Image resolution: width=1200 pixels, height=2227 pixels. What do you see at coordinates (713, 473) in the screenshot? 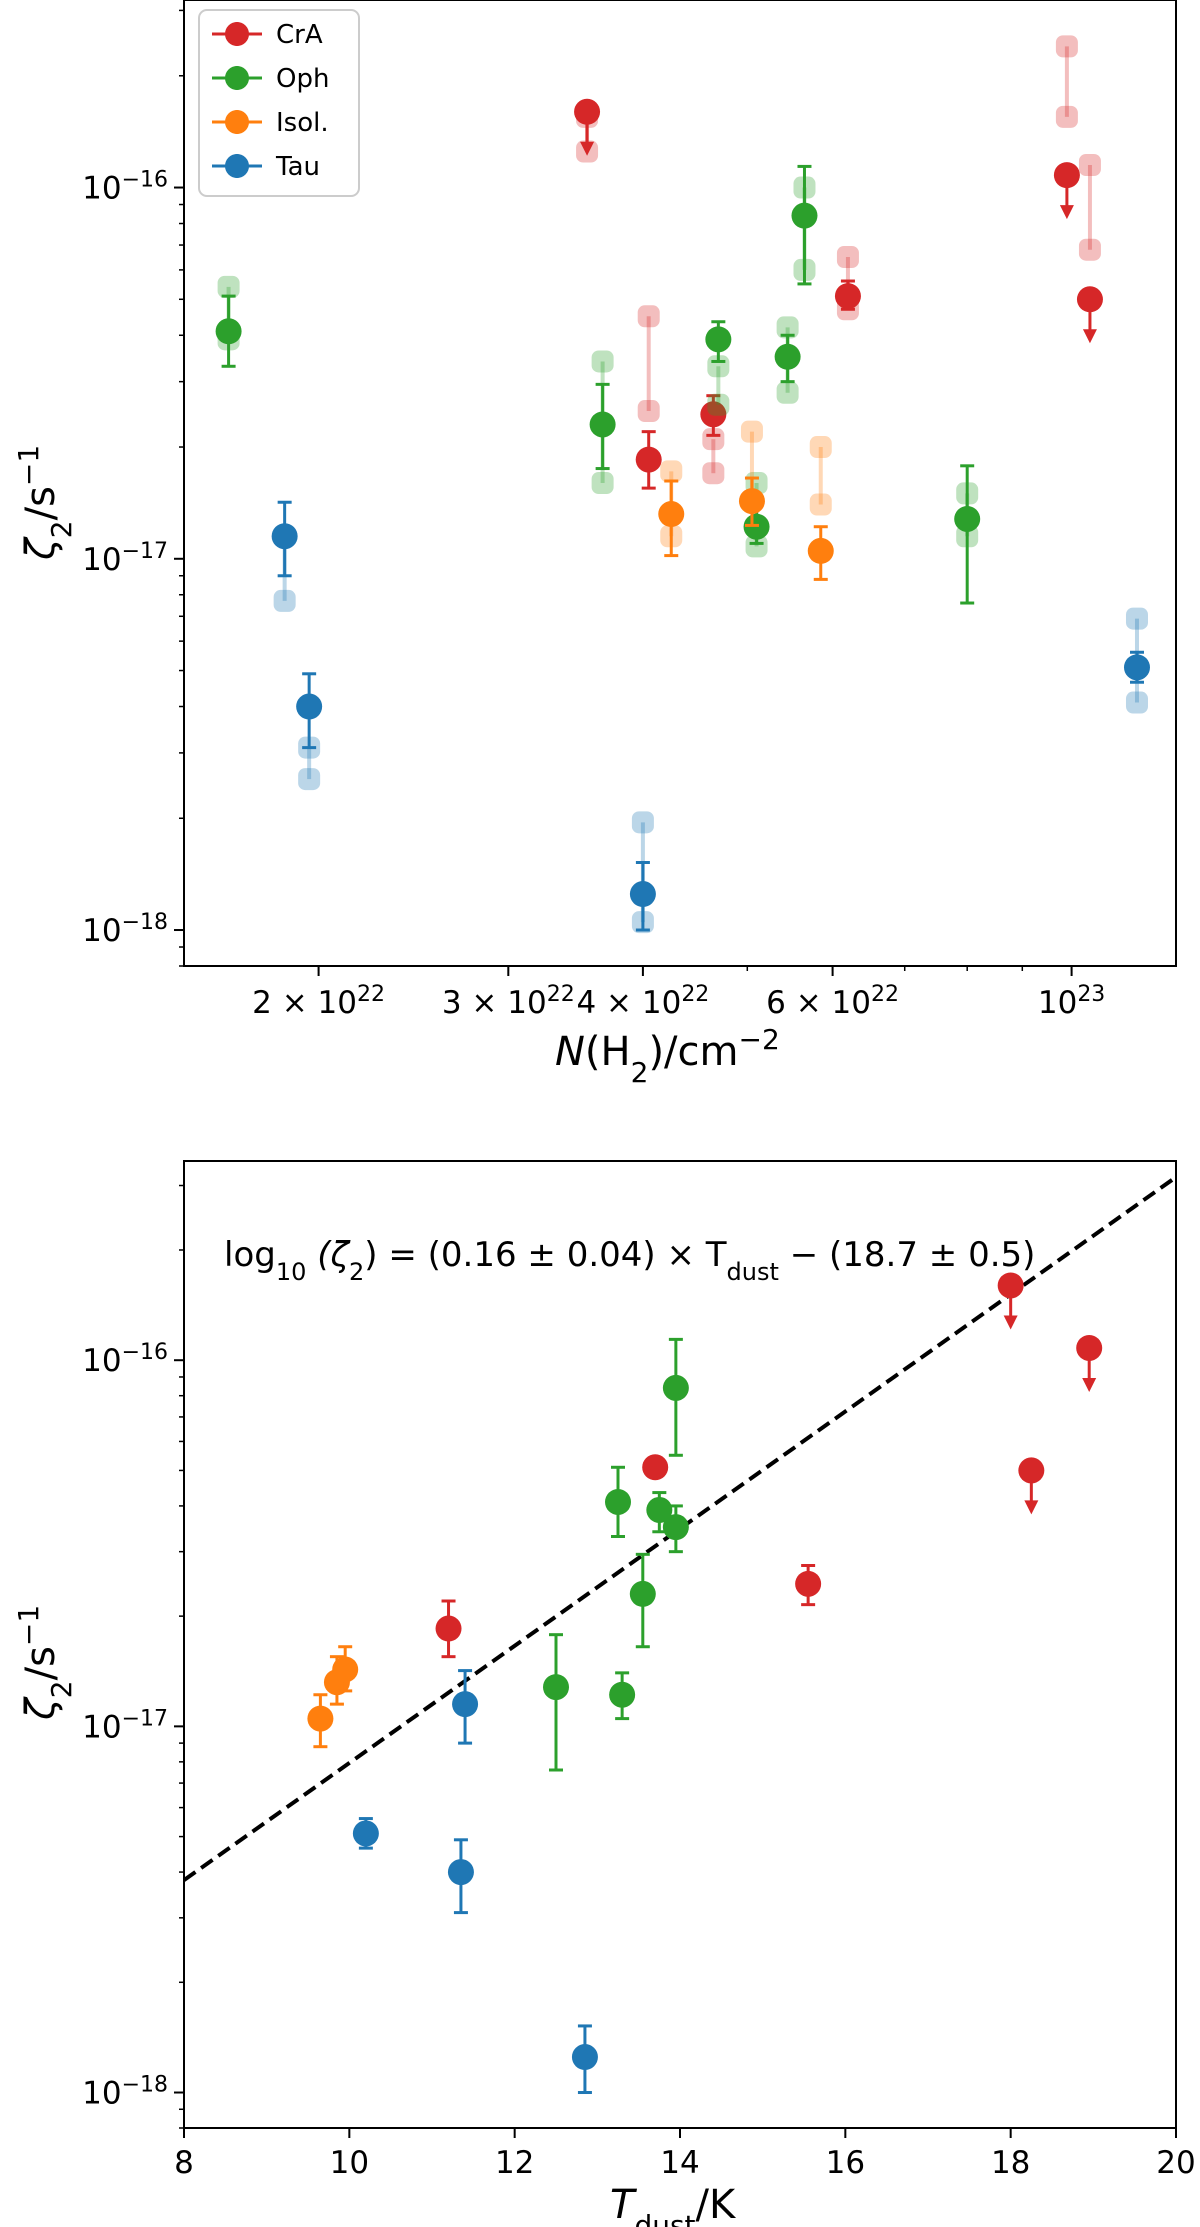
I see `p1-cra-point-3-range-low` at bounding box center [713, 473].